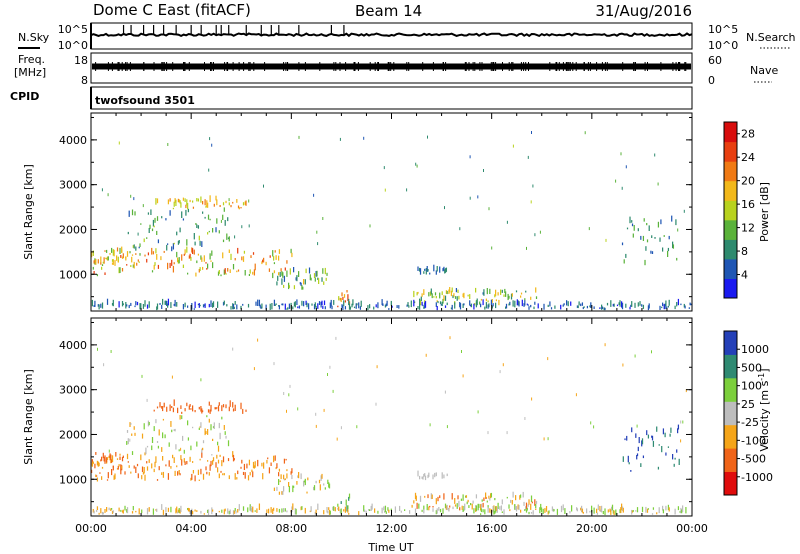 The image size is (800, 554). I want to click on velocity-colorbar-swatch, so click(730, 460).